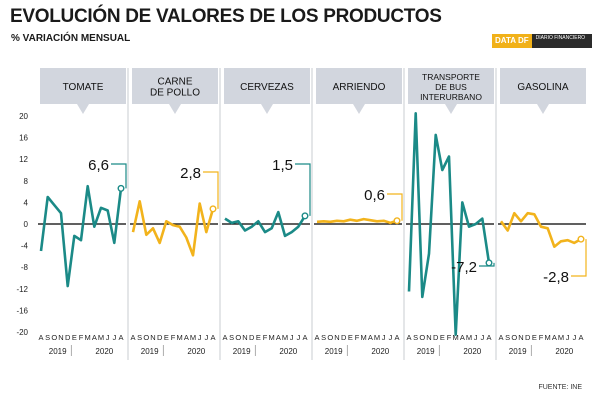 This screenshot has height=400, width=600. What do you see at coordinates (22, 310) in the screenshot?
I see `y-tick-label: -16` at bounding box center [22, 310].